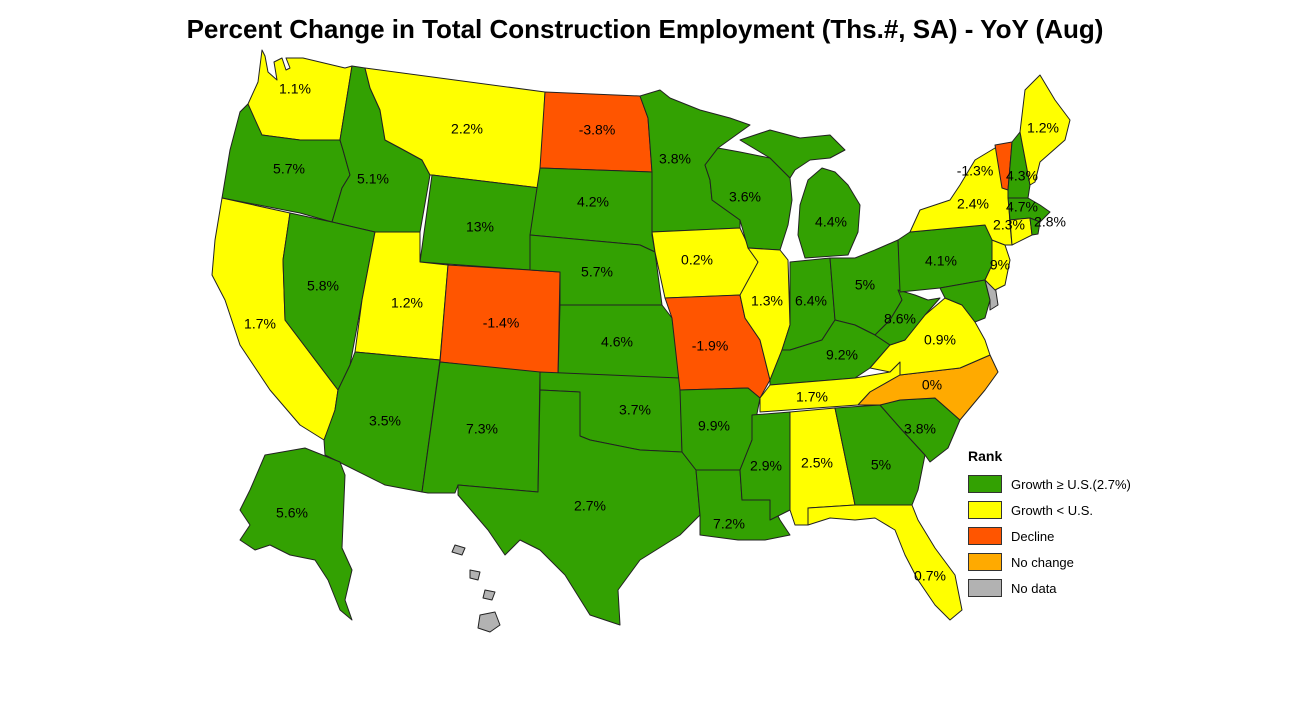  I want to click on state-value-label-WV: 8.6%, so click(900, 319).